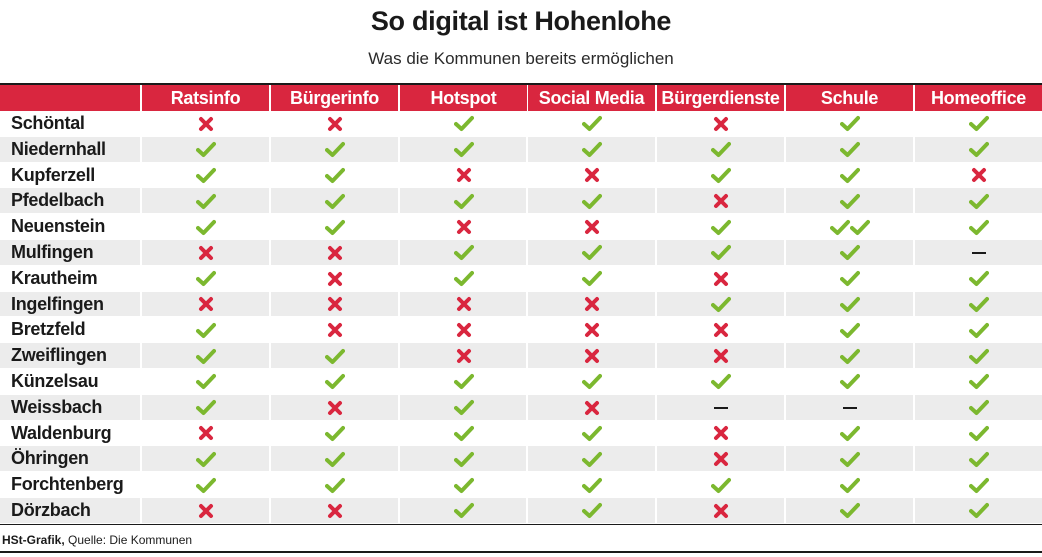  What do you see at coordinates (521, 485) in the screenshot?
I see `table-row: Forchtenberg` at bounding box center [521, 485].